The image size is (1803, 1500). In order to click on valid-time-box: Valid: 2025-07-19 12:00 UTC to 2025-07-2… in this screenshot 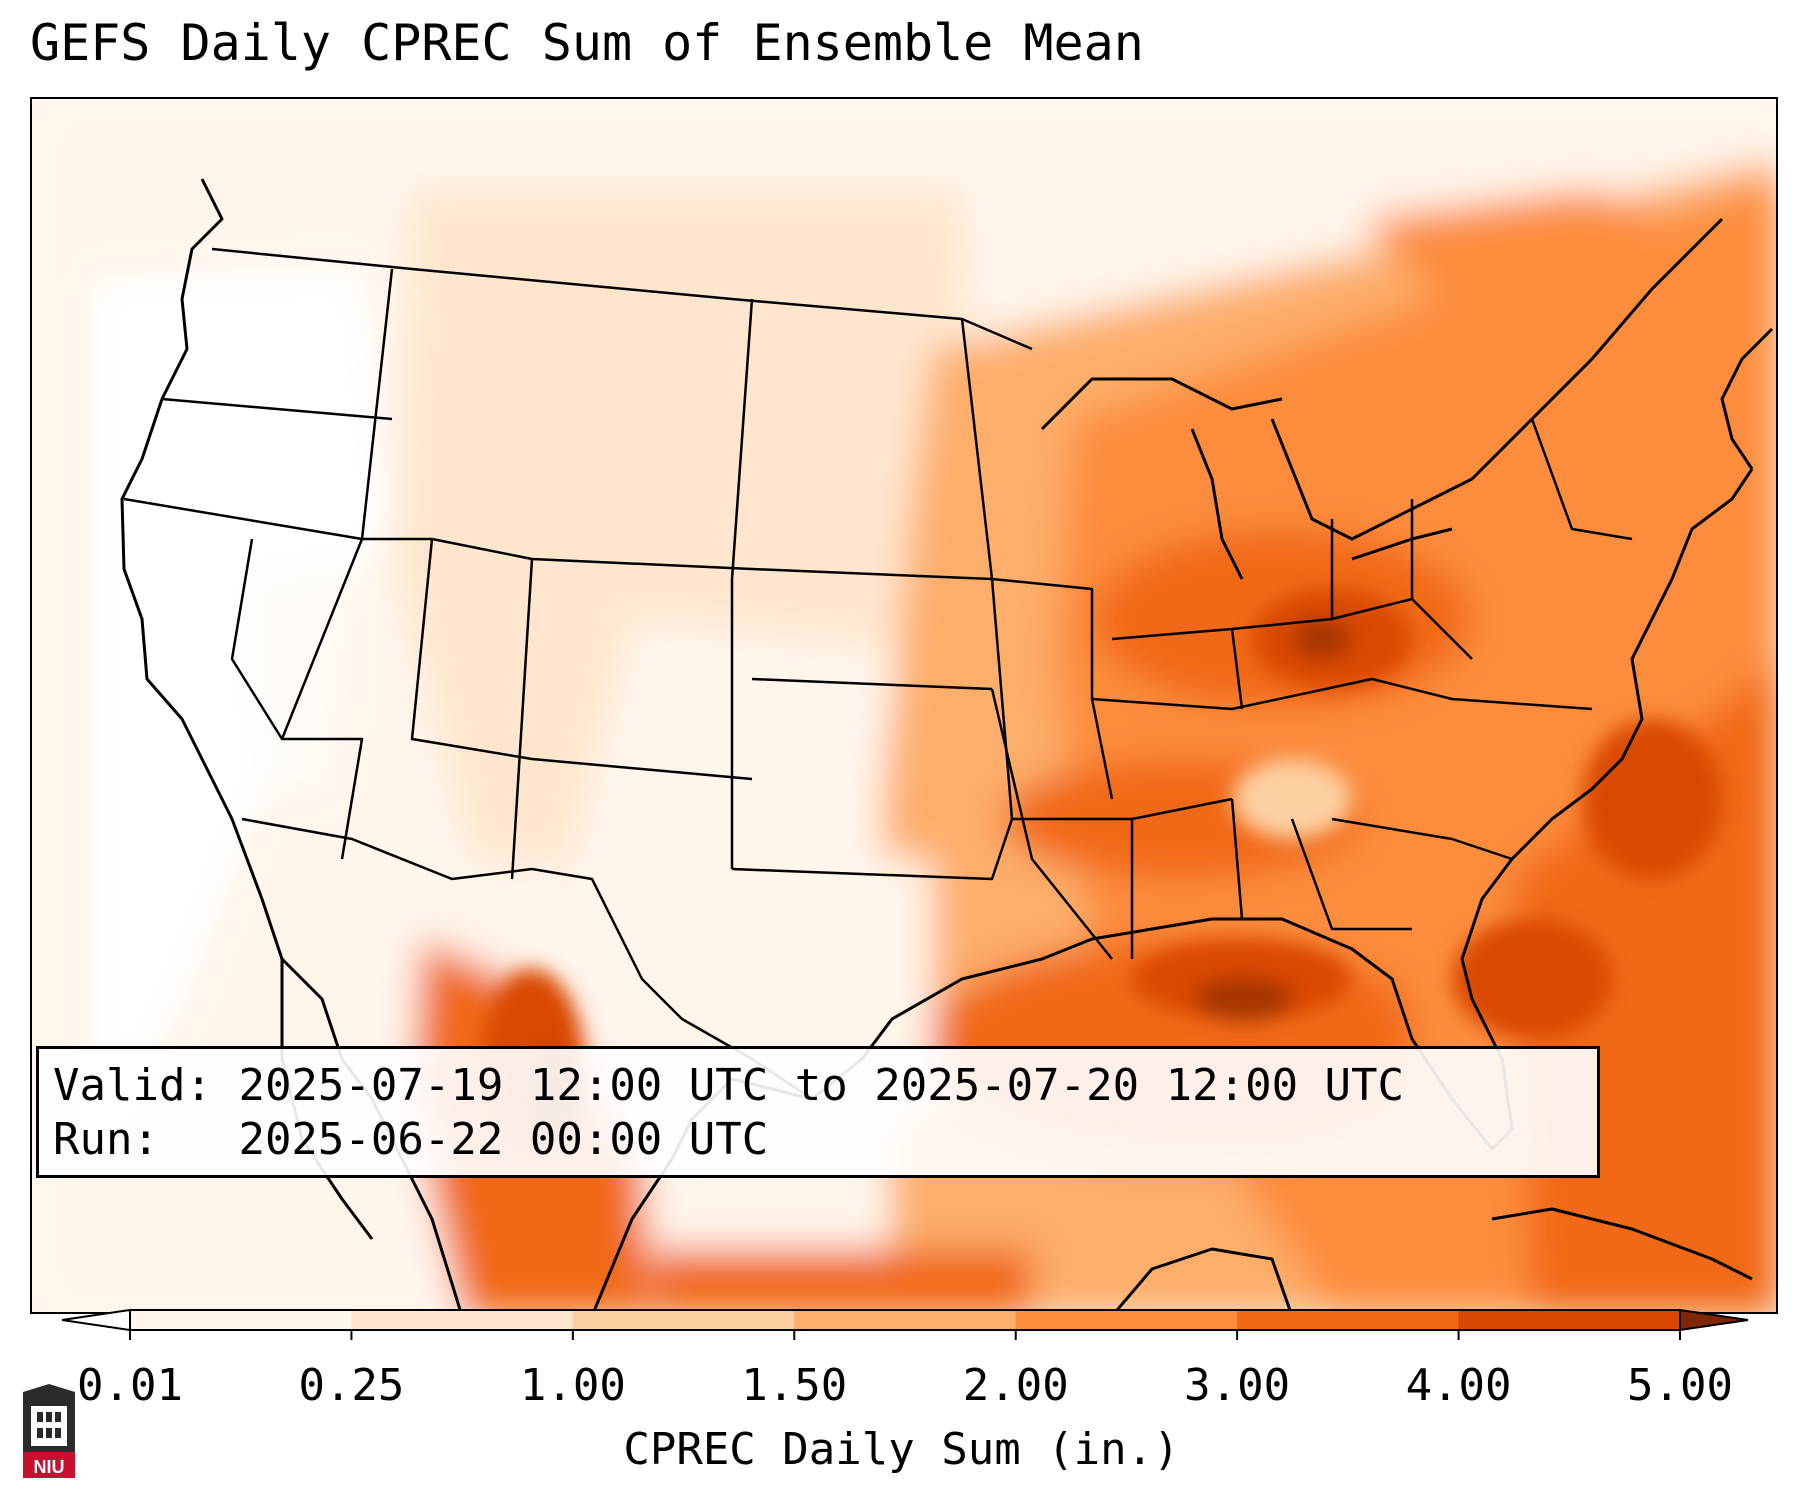, I will do `click(818, 1112)`.